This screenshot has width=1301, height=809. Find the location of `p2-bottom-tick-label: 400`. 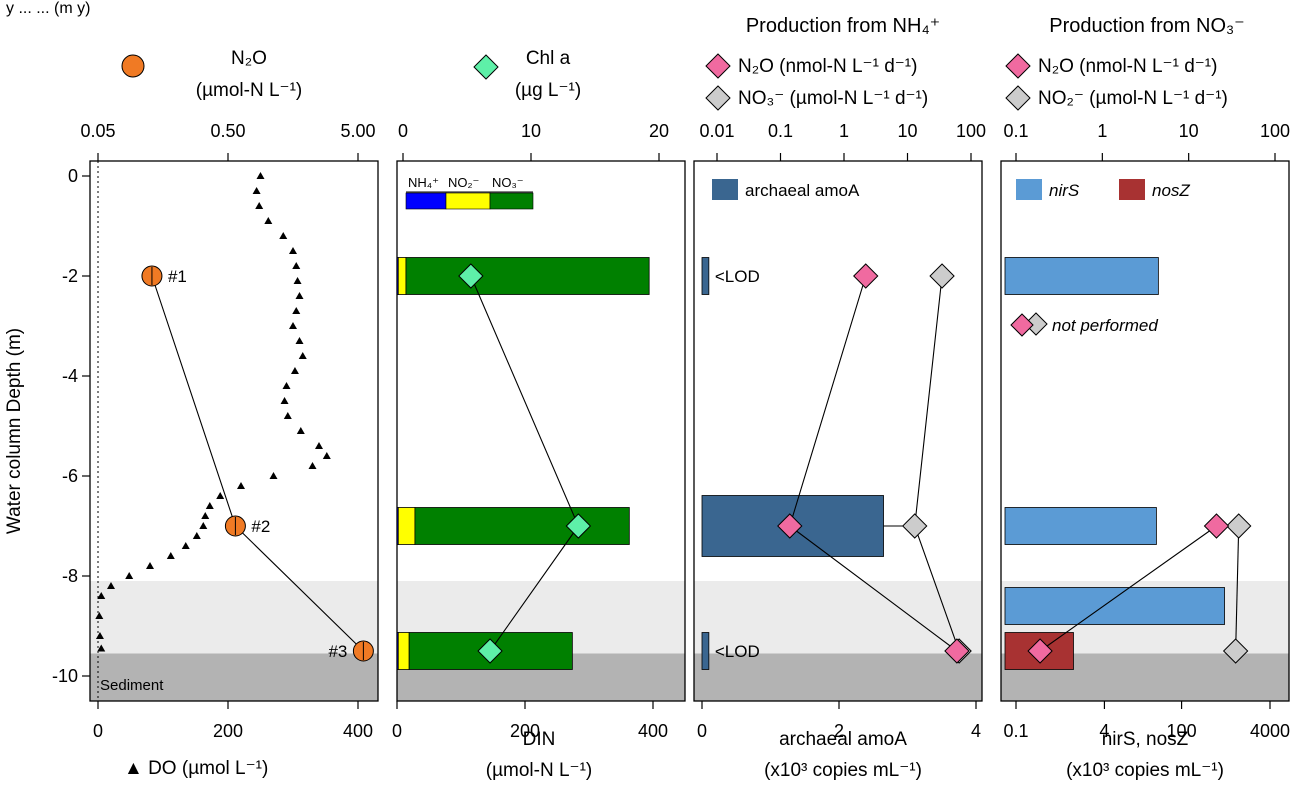

p2-bottom-tick-label: 400 is located at coordinates (653, 731).